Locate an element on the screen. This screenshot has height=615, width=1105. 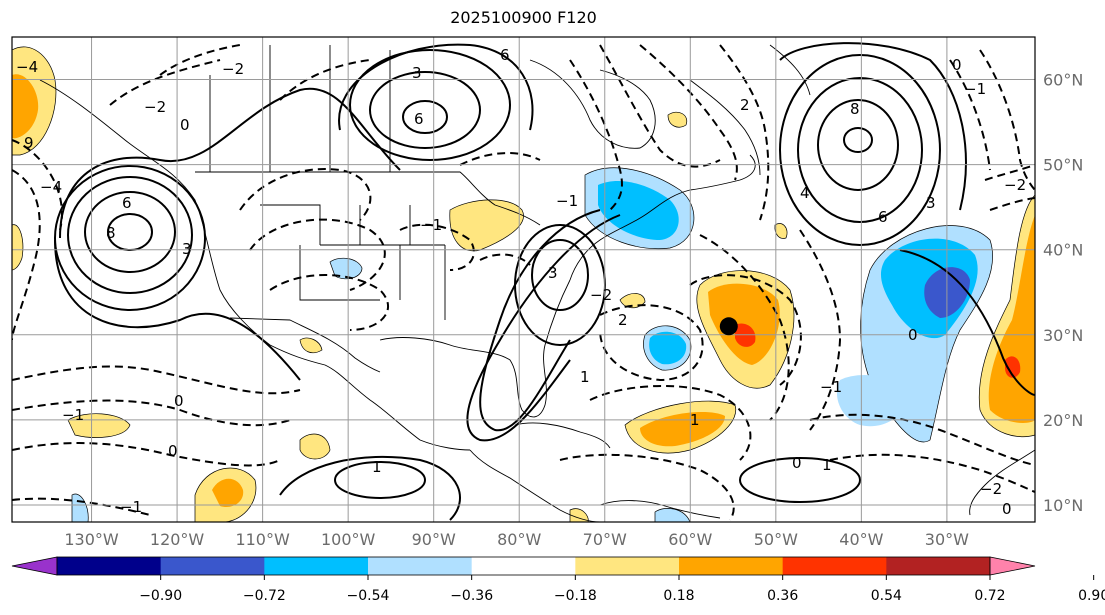
map-title: 2025100900 F120 is located at coordinates (523, 17).